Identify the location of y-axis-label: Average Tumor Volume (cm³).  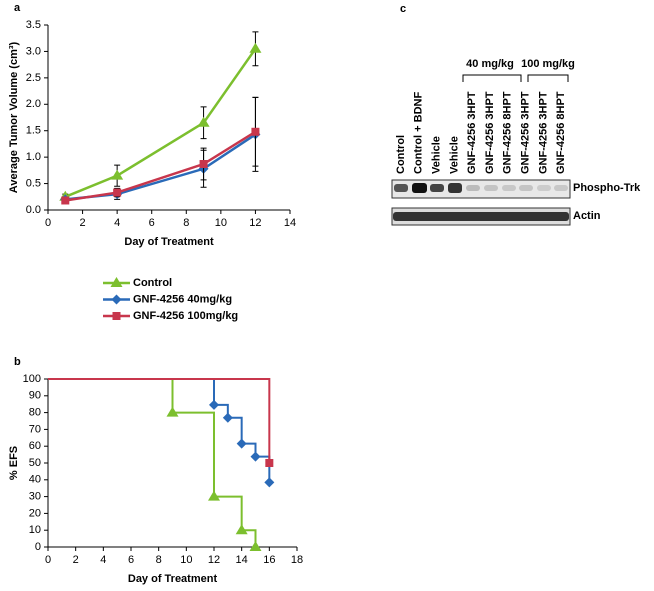
(14, 117).